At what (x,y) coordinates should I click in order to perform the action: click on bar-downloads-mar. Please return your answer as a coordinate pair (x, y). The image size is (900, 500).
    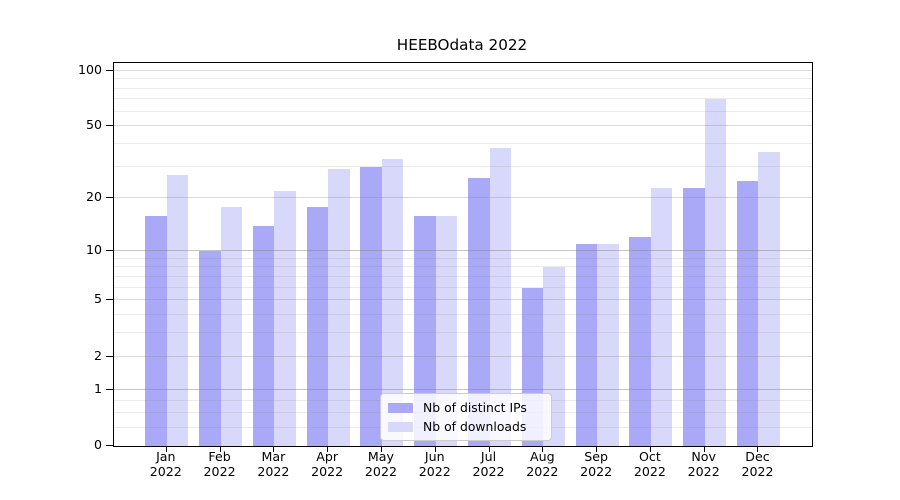
    Looking at the image, I should click on (285, 318).